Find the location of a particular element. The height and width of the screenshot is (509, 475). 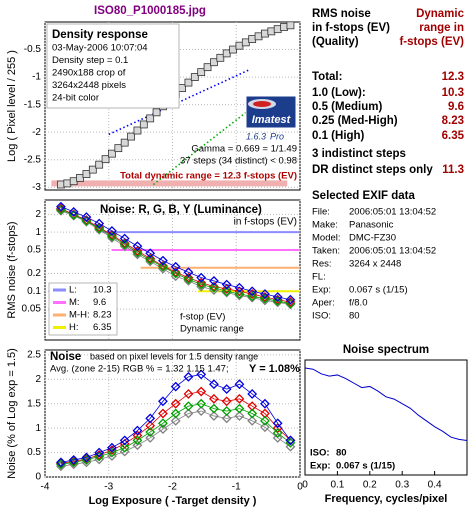

chart-title: Noise is located at coordinates (65, 357).